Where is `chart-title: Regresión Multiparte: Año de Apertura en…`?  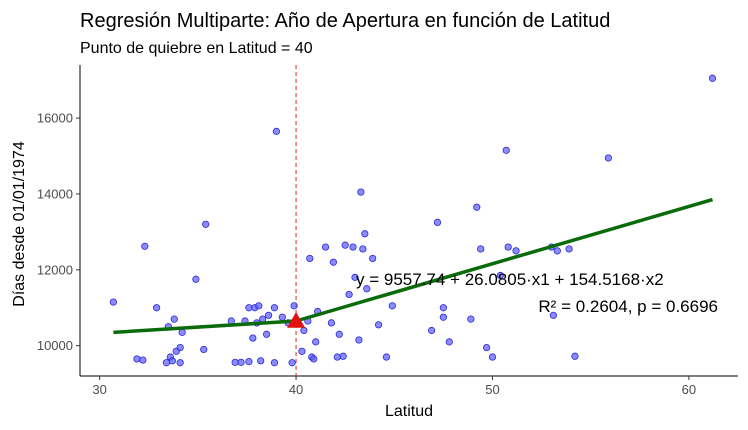
chart-title: Regresión Multiparte: Año de Apertura en… is located at coordinates (345, 21).